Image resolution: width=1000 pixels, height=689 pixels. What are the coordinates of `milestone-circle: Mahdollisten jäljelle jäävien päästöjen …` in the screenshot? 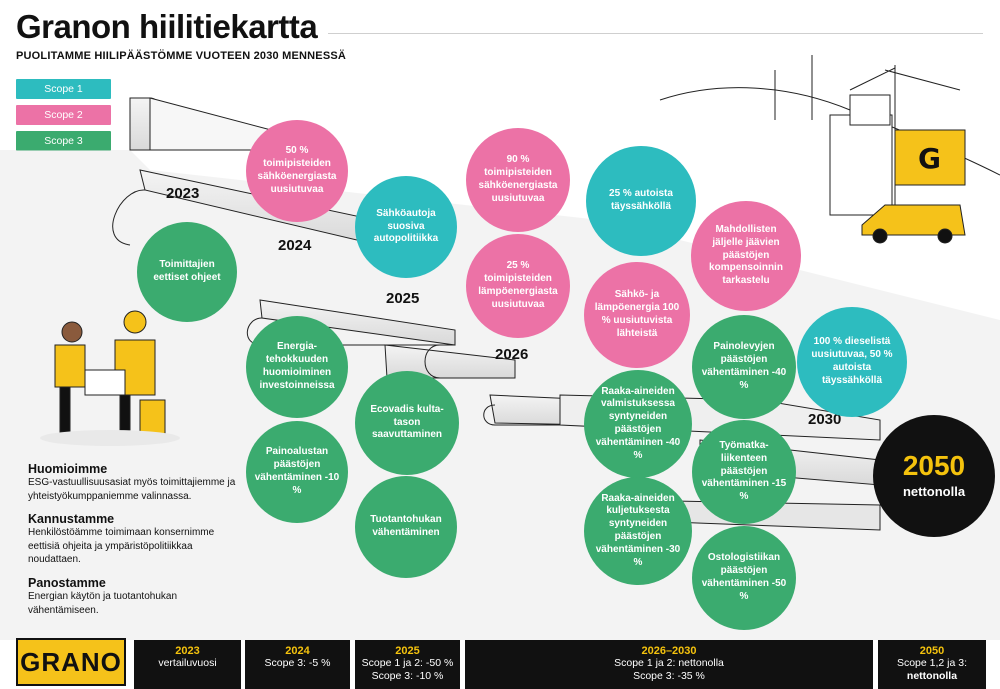 It's located at (746, 256).